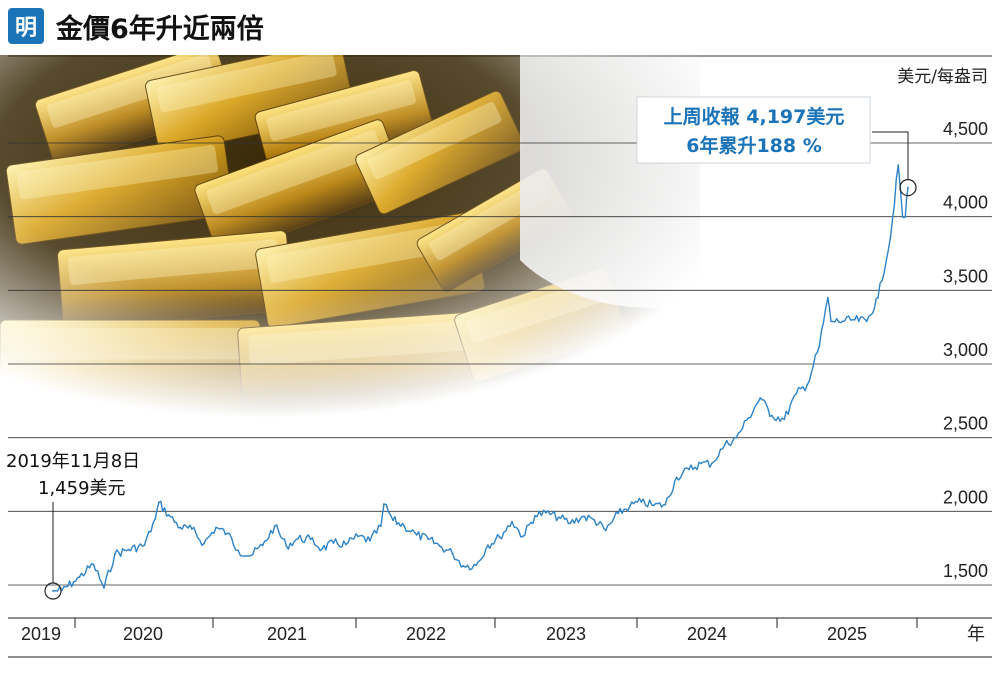 This screenshot has height=675, width=1000. I want to click on y-tick-label: 2,500, so click(965, 424).